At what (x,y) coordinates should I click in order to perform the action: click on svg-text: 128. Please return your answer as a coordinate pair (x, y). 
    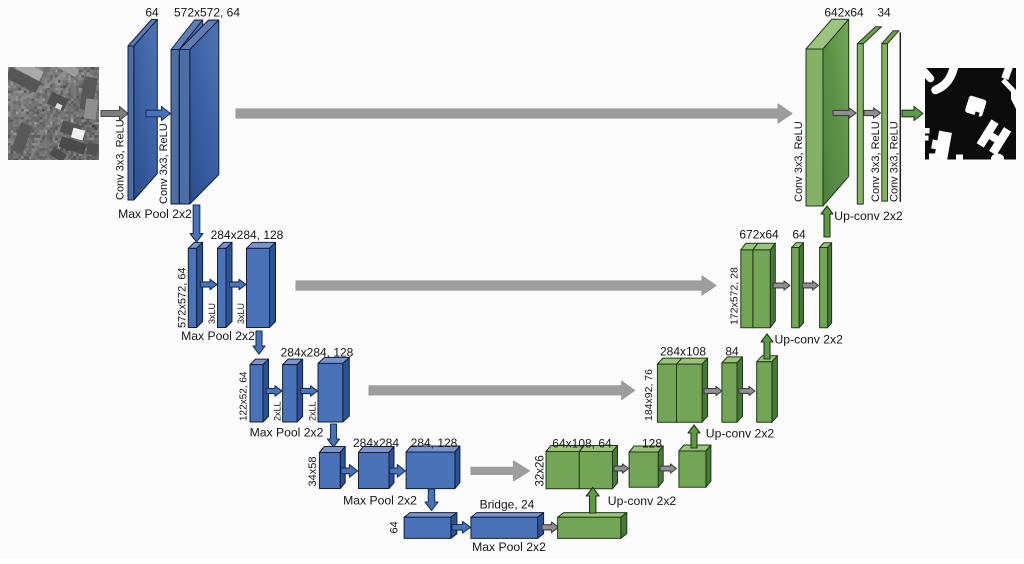
    Looking at the image, I should click on (652, 444).